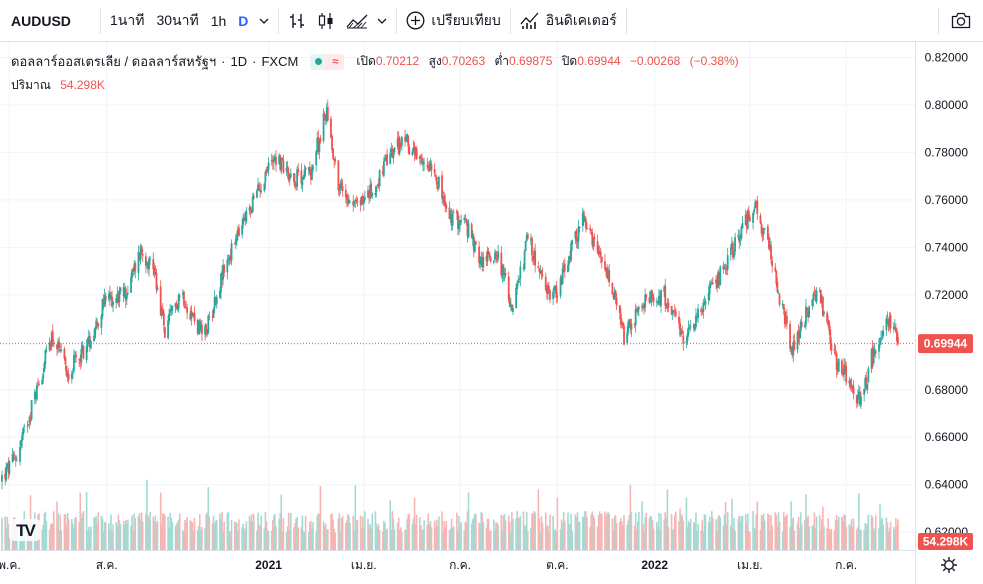 Image resolution: width=983 pixels, height=584 pixels. What do you see at coordinates (243, 20) in the screenshot?
I see `interval-d-button: D` at bounding box center [243, 20].